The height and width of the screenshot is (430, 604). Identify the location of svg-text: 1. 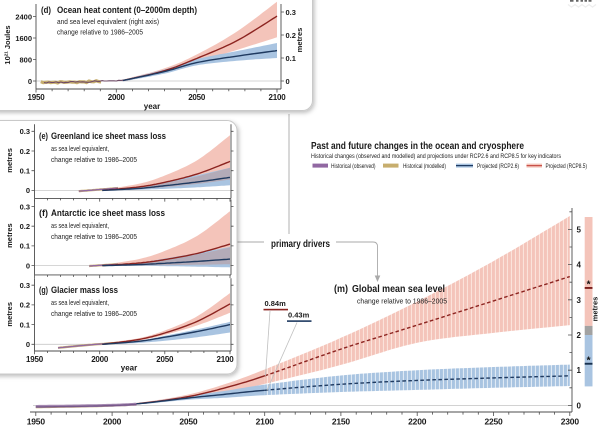
(579, 370).